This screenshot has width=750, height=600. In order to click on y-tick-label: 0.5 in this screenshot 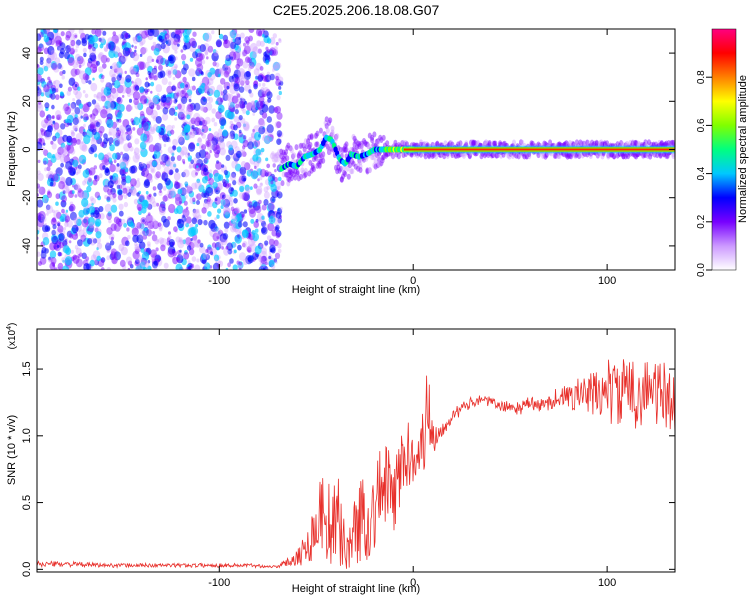, I will do `click(27, 502)`.